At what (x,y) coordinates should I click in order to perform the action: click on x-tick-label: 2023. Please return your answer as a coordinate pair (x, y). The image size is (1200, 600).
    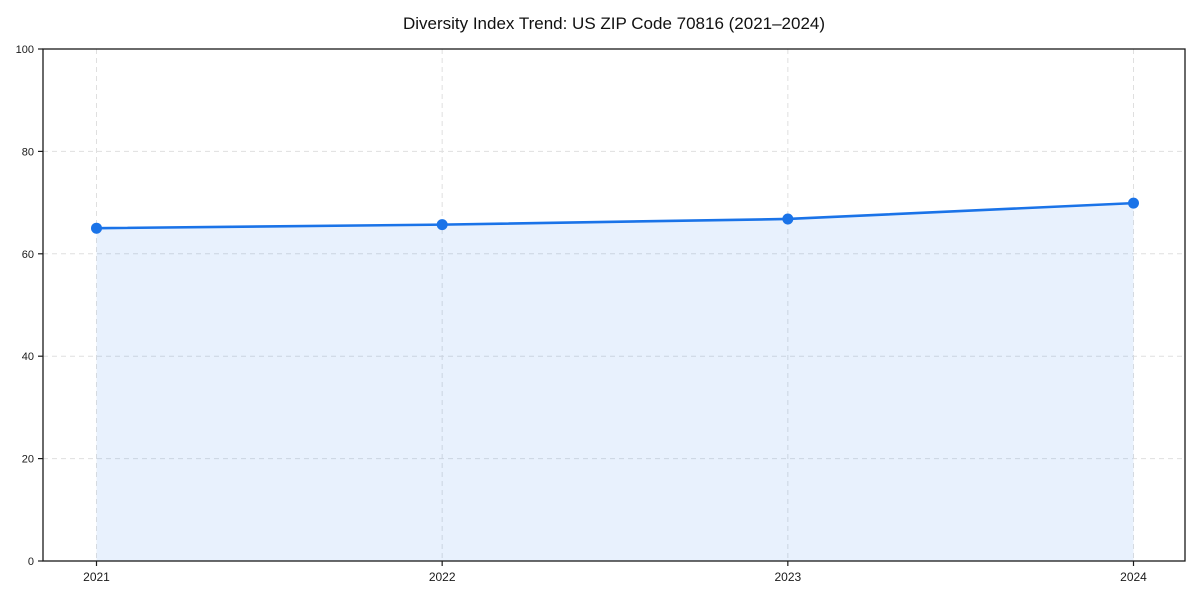
    Looking at the image, I should click on (787, 577).